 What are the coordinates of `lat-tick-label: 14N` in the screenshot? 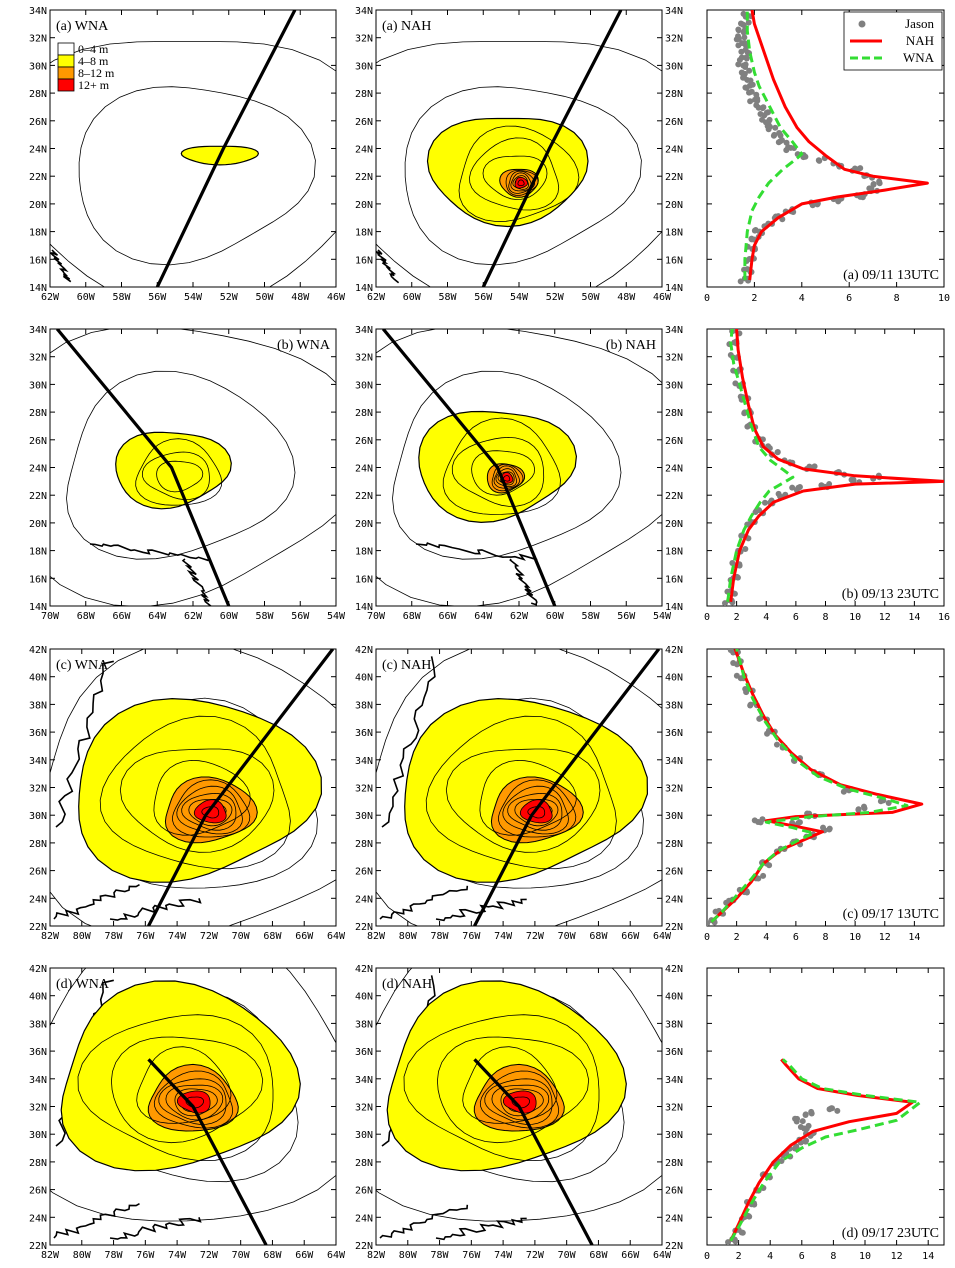 It's located at (674, 288).